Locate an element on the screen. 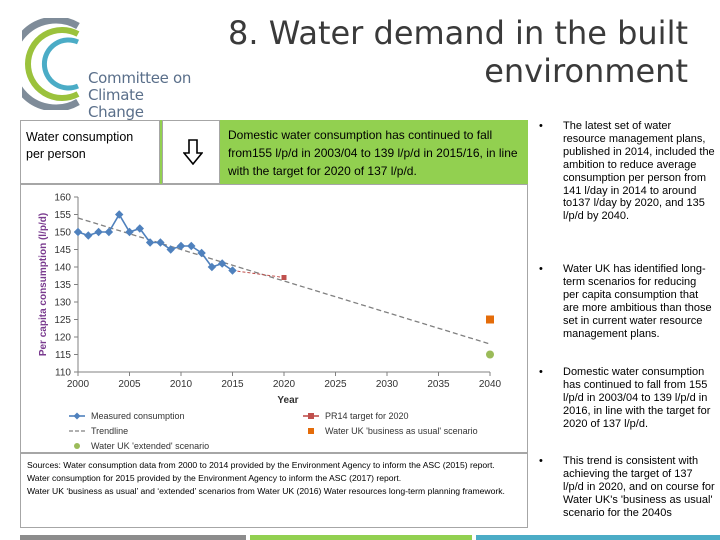 The width and height of the screenshot is (720, 540). consumption-label: Water consumption per person is located at coordinates (90, 152).